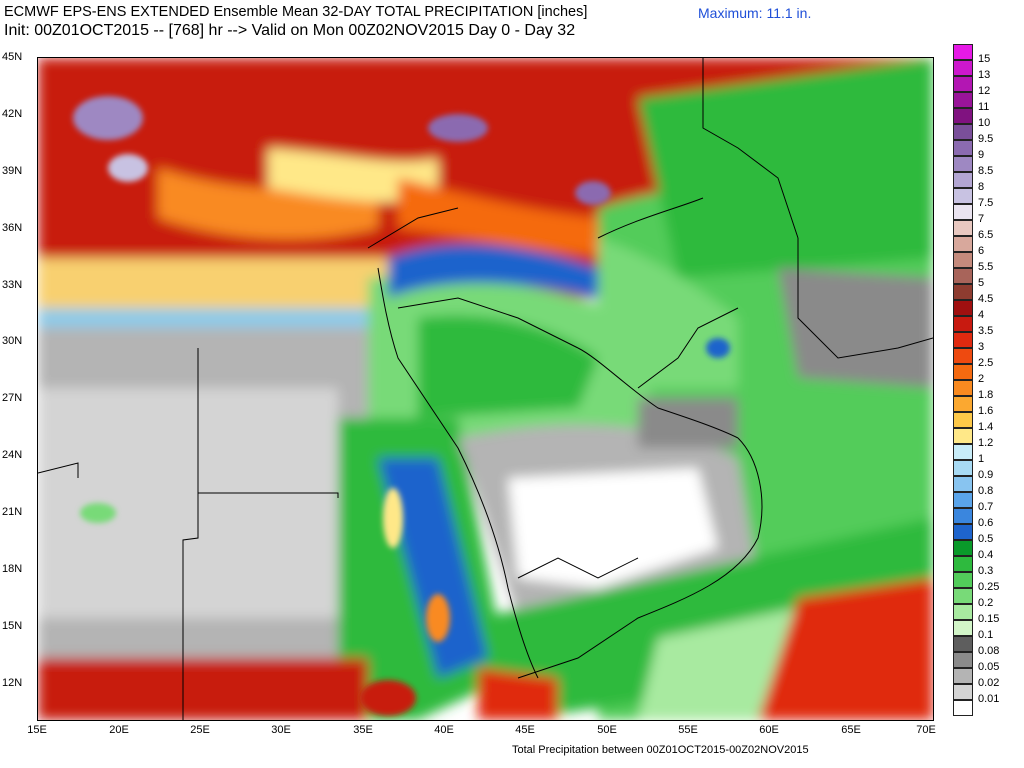  What do you see at coordinates (986, 491) in the screenshot?
I see `legend-label: 0.8` at bounding box center [986, 491].